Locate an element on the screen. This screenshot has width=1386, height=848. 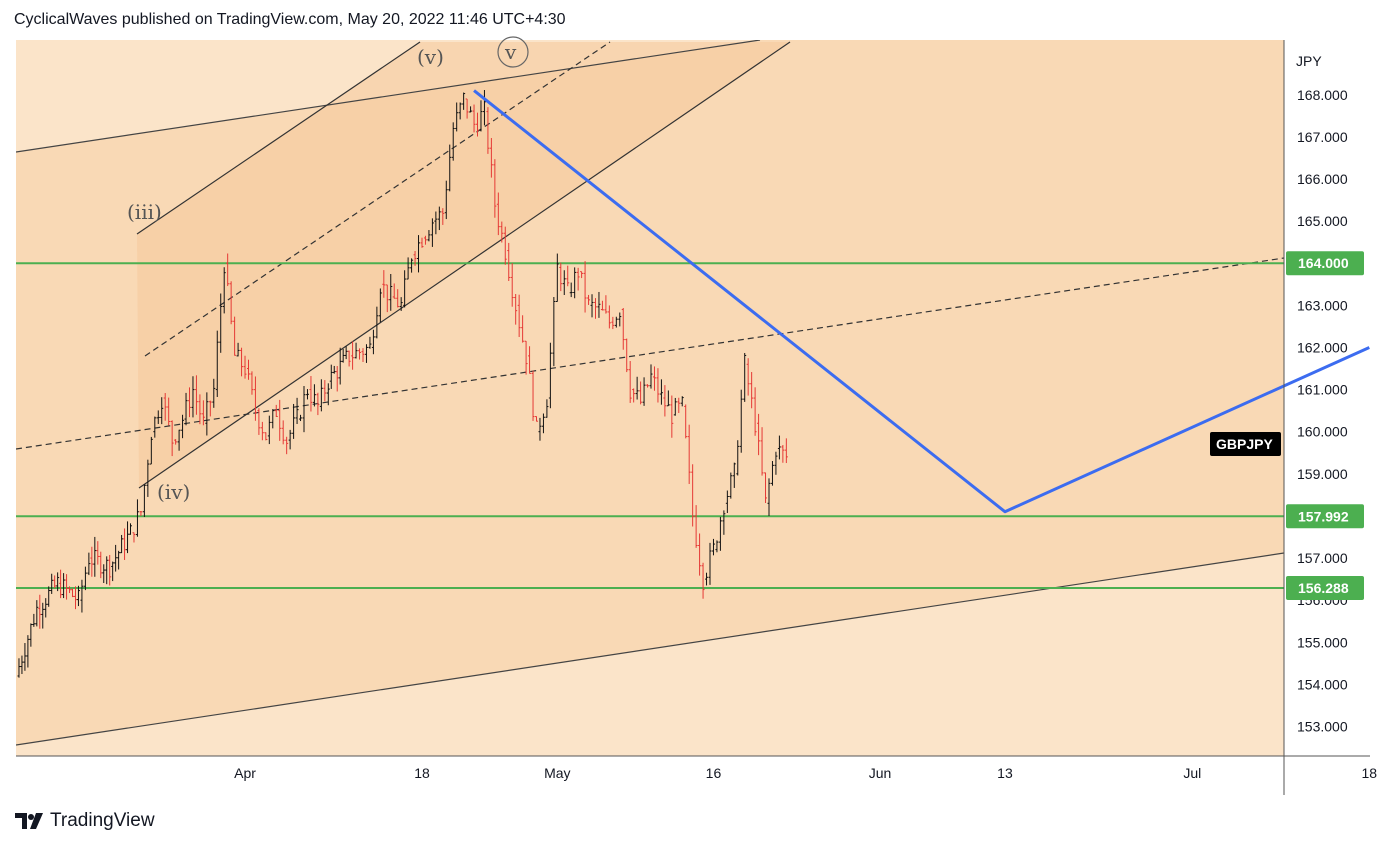
wave-label-v-circle is located at coordinates (513, 52).